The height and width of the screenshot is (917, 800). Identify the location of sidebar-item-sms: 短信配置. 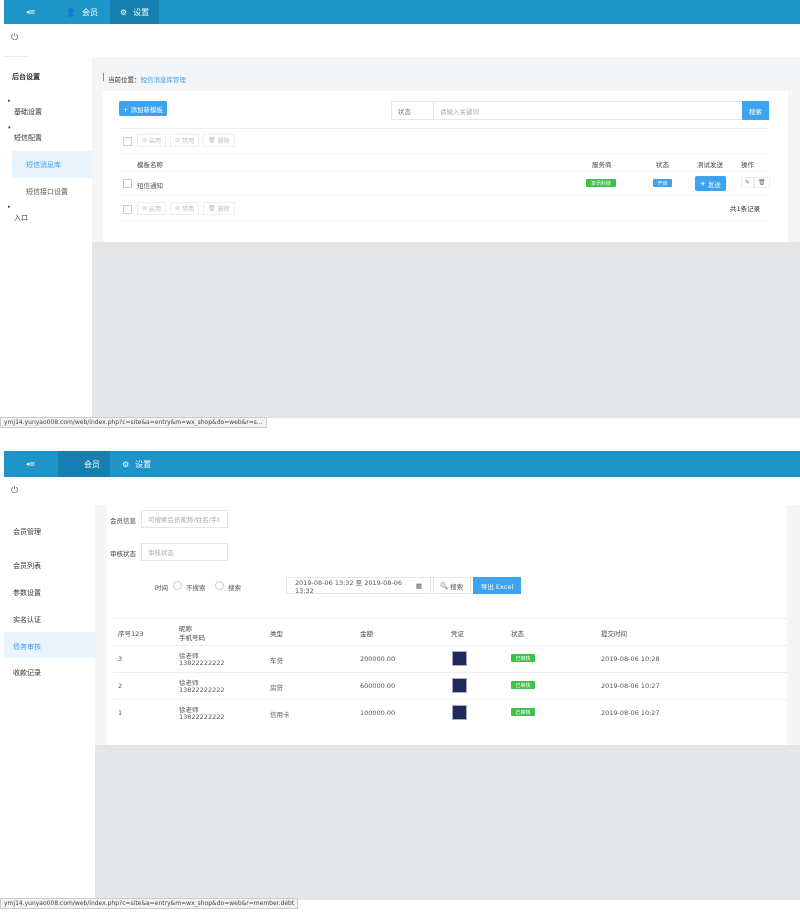
(28, 138).